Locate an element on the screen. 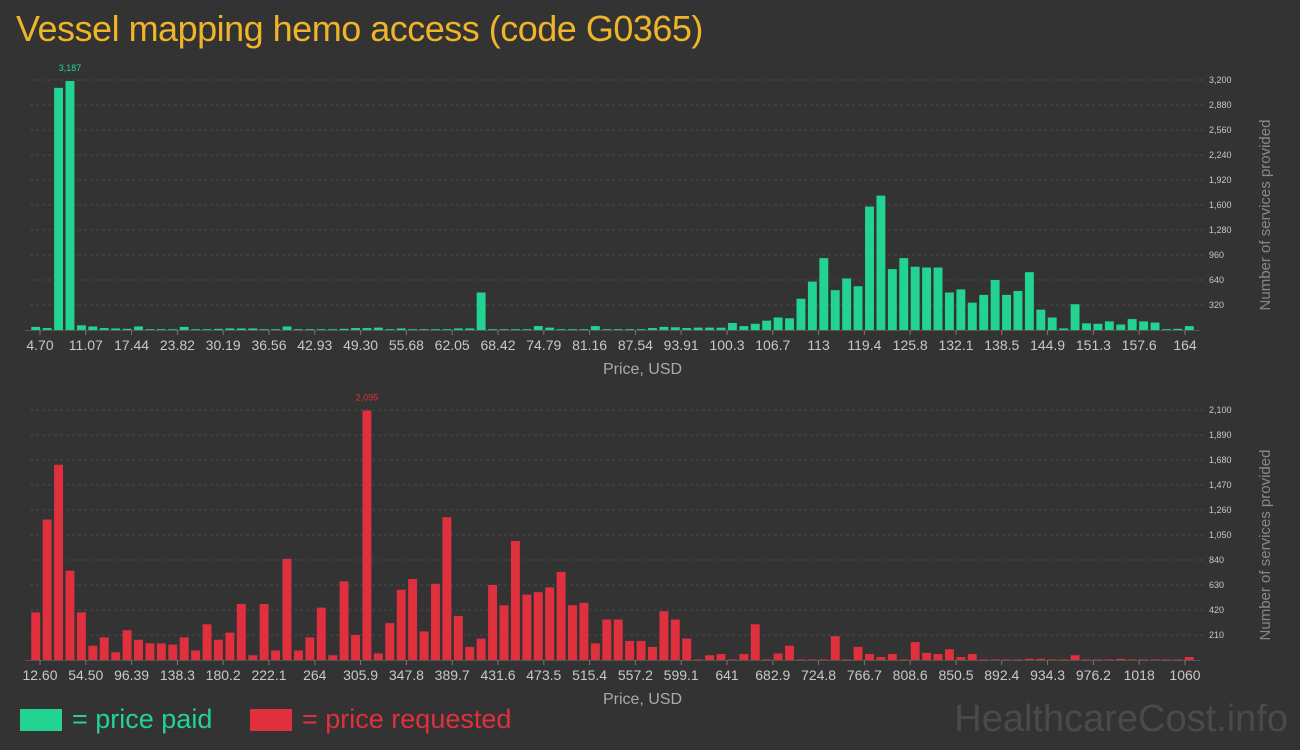 The image size is (1300, 750). requested-ytick-label: 1,890 is located at coordinates (1220, 435).